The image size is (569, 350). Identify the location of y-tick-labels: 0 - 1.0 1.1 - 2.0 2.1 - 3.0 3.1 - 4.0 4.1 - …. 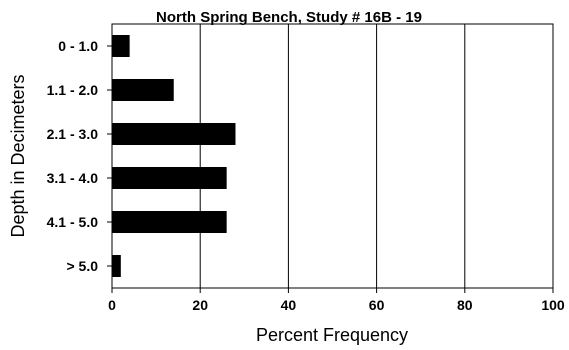
(79, 156).